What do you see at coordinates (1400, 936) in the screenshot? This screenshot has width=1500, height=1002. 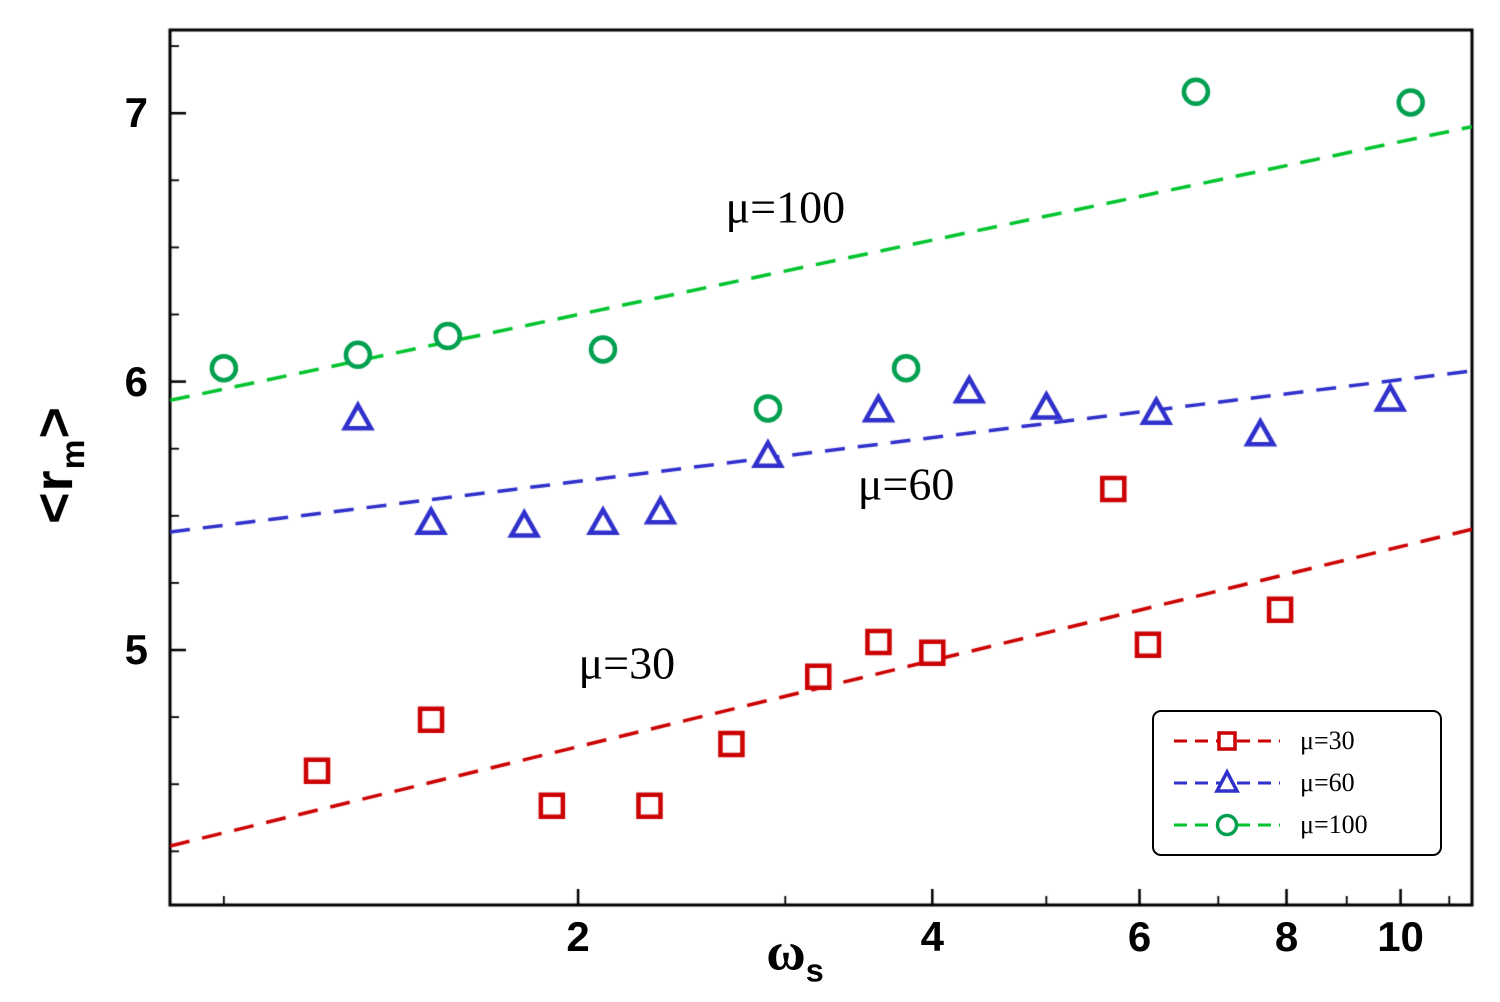 I see `x-tick-label-10: 10` at bounding box center [1400, 936].